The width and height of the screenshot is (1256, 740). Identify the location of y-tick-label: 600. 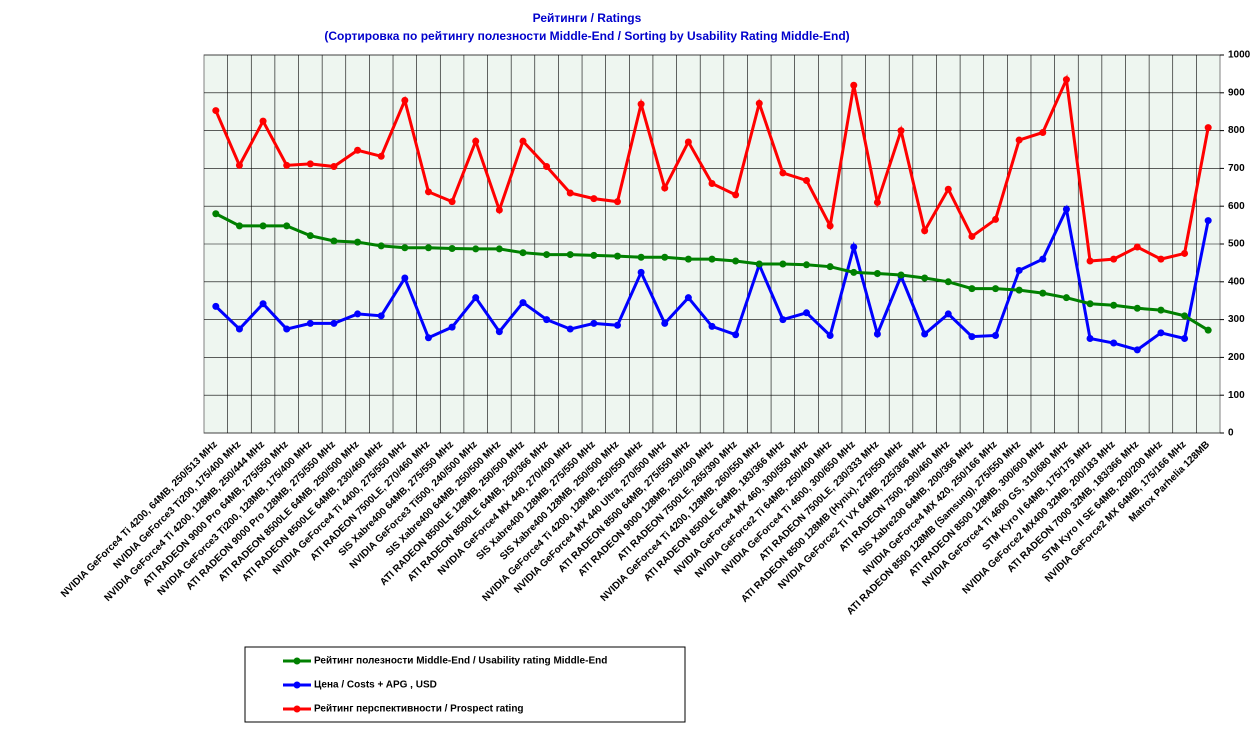
(1236, 206).